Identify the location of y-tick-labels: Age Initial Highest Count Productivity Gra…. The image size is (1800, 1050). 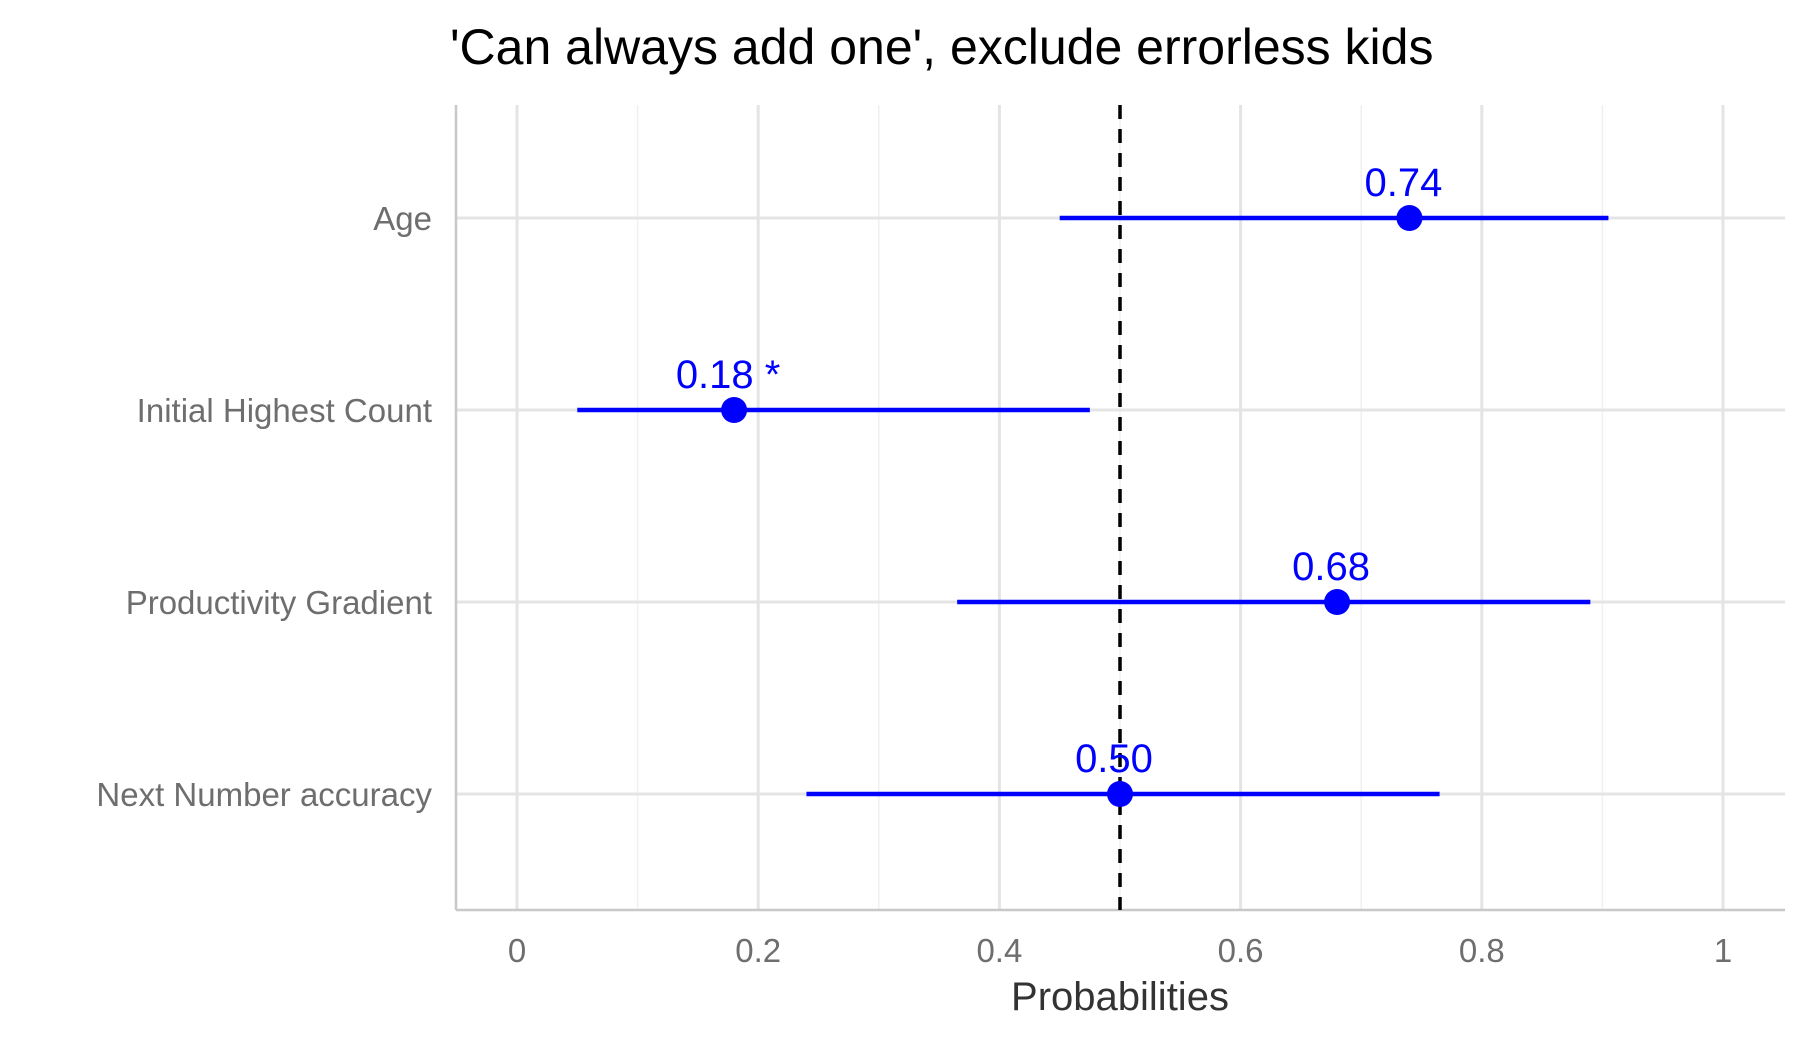
(264, 506).